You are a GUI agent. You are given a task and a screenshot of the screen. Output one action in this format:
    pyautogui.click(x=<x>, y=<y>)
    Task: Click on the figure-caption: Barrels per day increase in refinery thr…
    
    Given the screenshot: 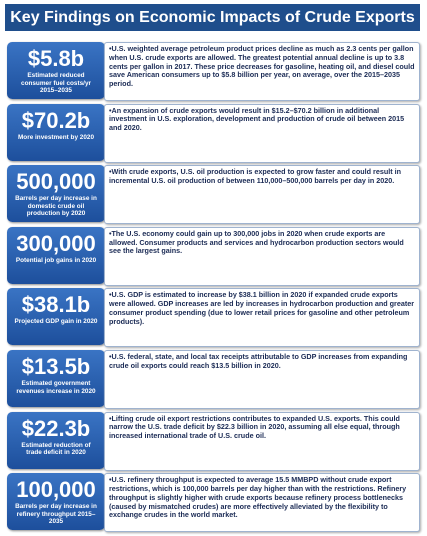 What is the action you would take?
    pyautogui.click(x=56, y=514)
    